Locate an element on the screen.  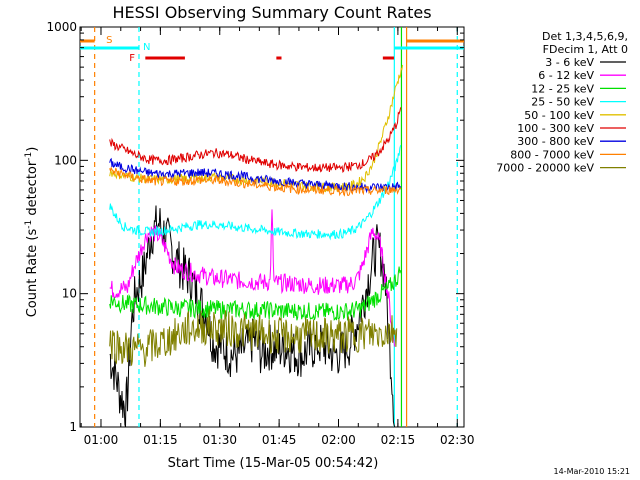
y-axis-label: Count Rate (s-1 detector-1) is located at coordinates (32, 232).